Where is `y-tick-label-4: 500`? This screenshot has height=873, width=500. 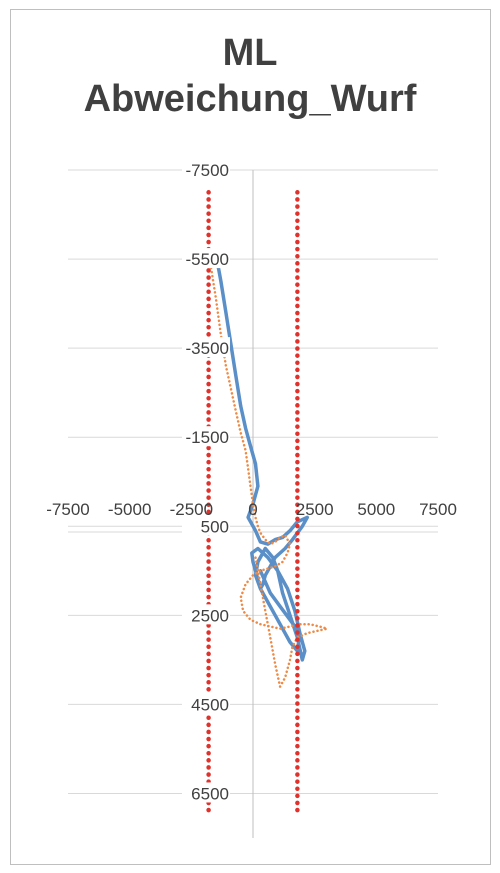 y-tick-label-4: 500 is located at coordinates (215, 526).